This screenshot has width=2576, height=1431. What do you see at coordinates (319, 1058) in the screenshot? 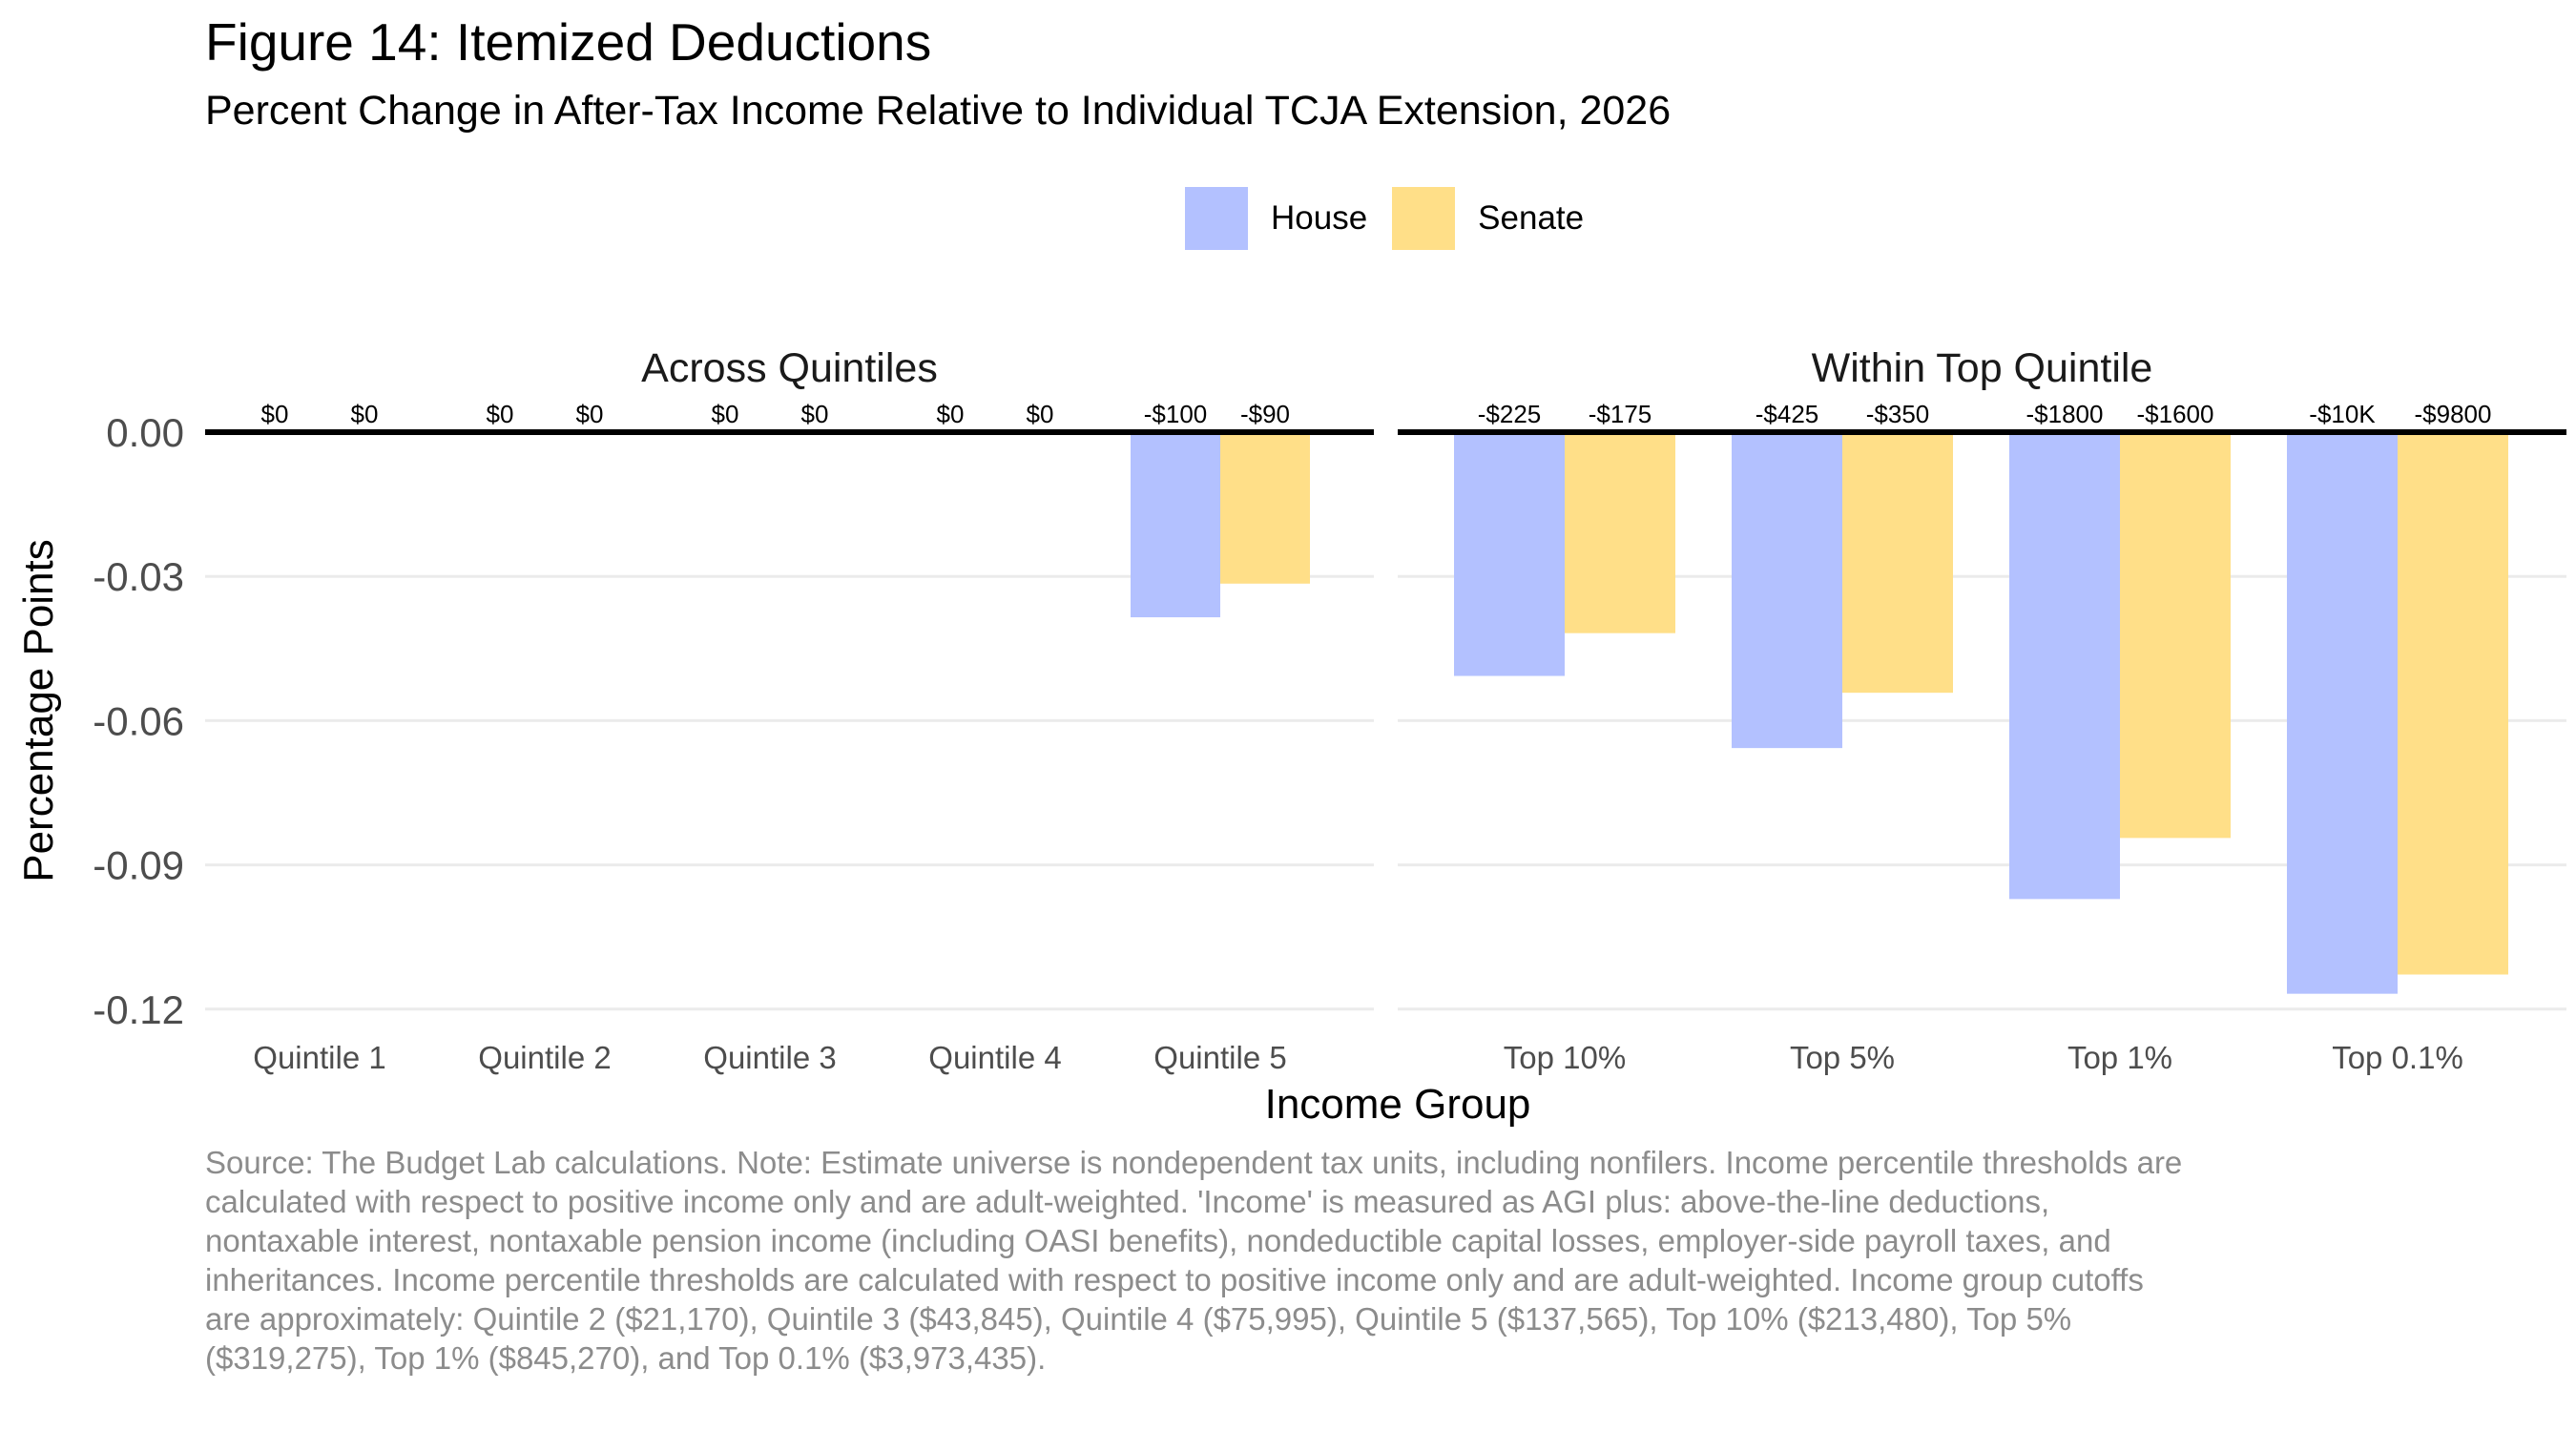
I see `x-tick-label: Quintile 1` at bounding box center [319, 1058].